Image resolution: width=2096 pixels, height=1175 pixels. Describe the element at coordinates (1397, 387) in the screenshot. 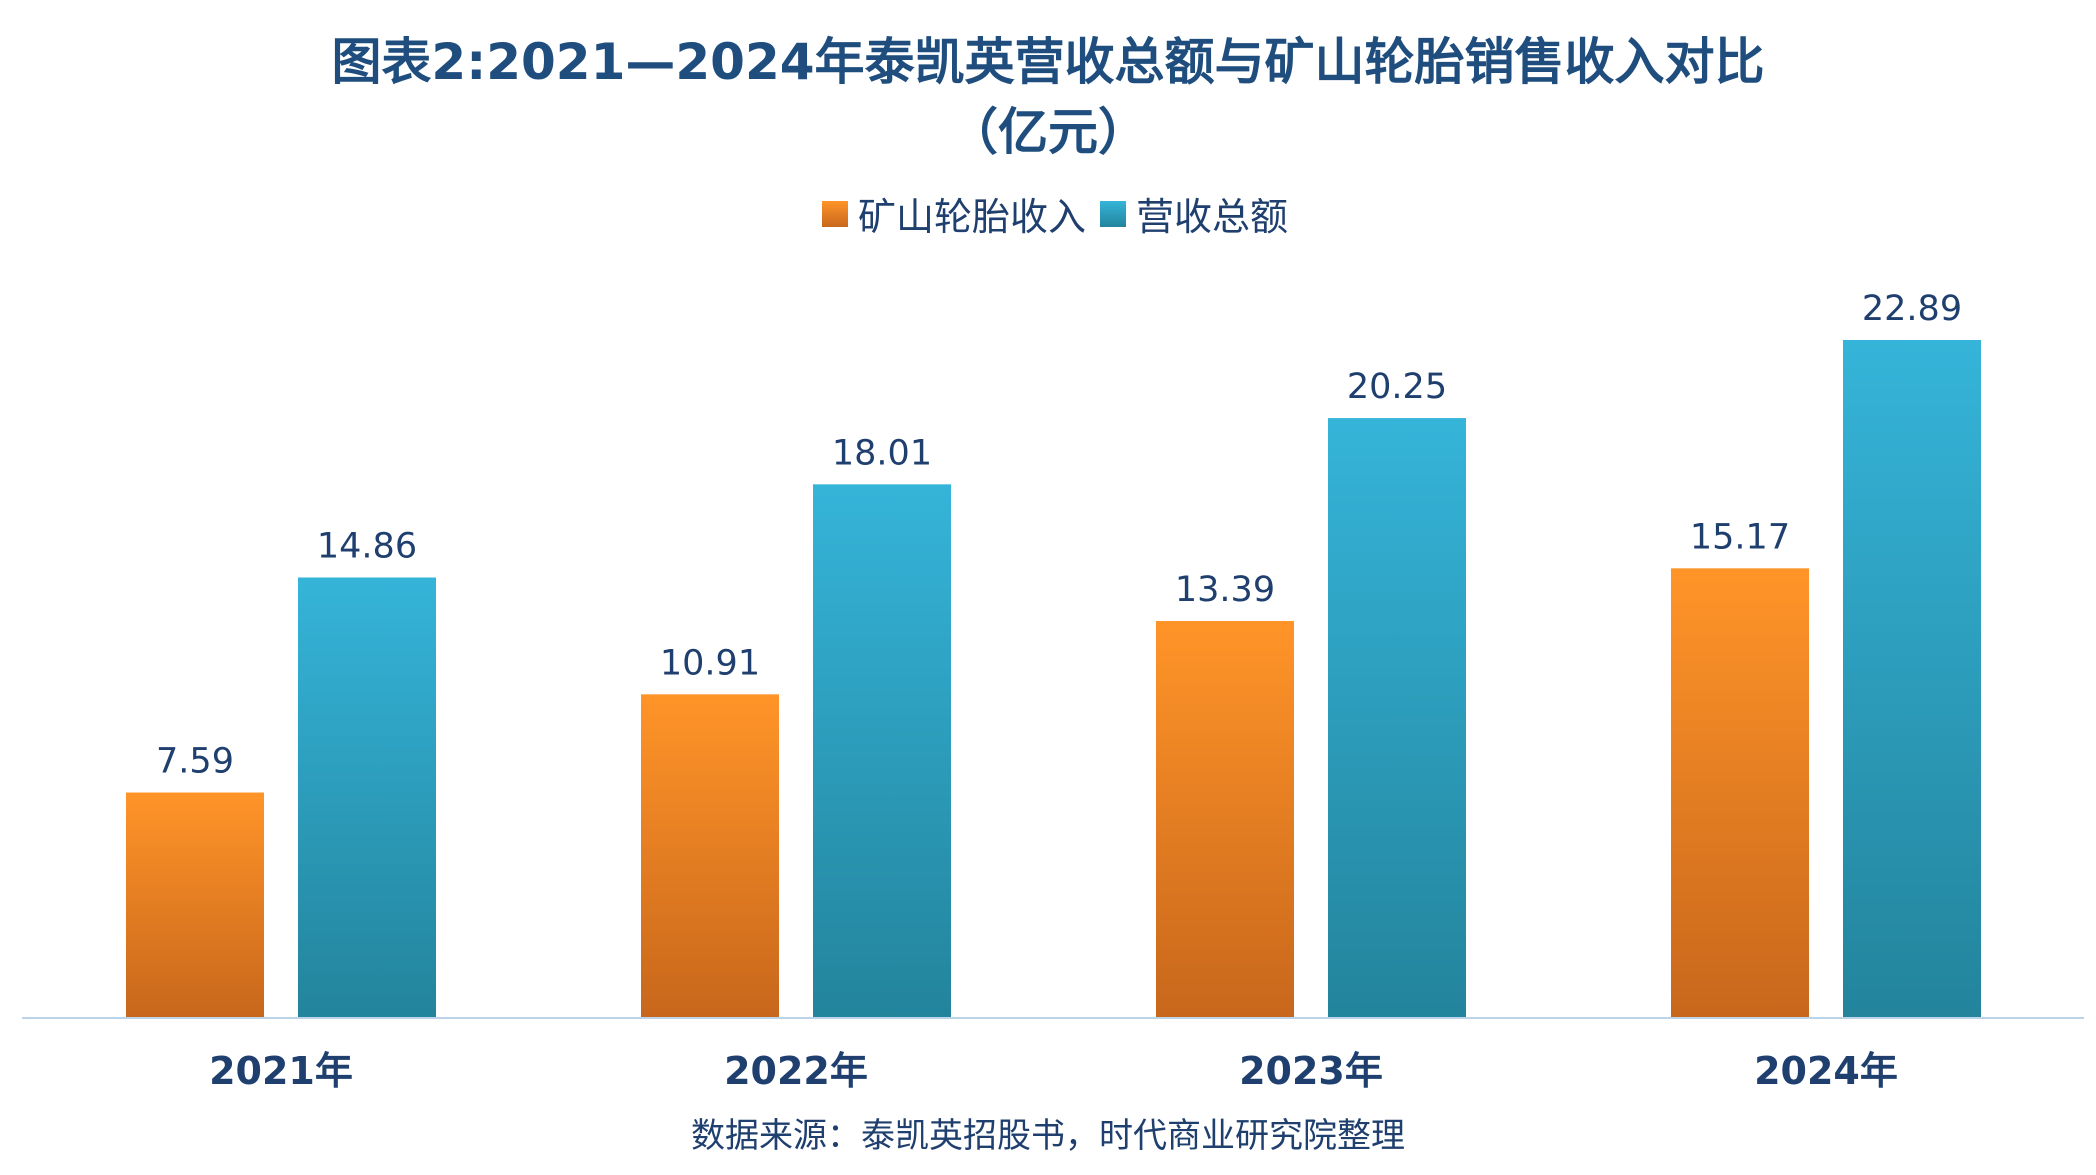

I see `data-label: 20.25` at that location.